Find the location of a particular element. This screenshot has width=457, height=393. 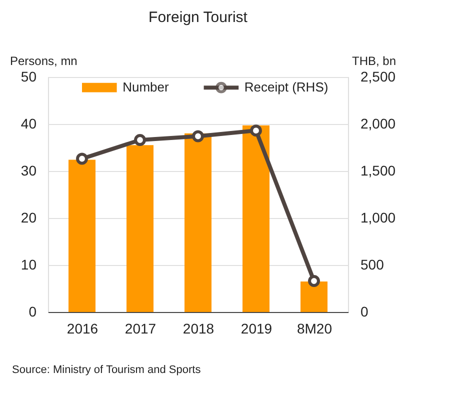

y2-tick-label: 500 is located at coordinates (372, 264).